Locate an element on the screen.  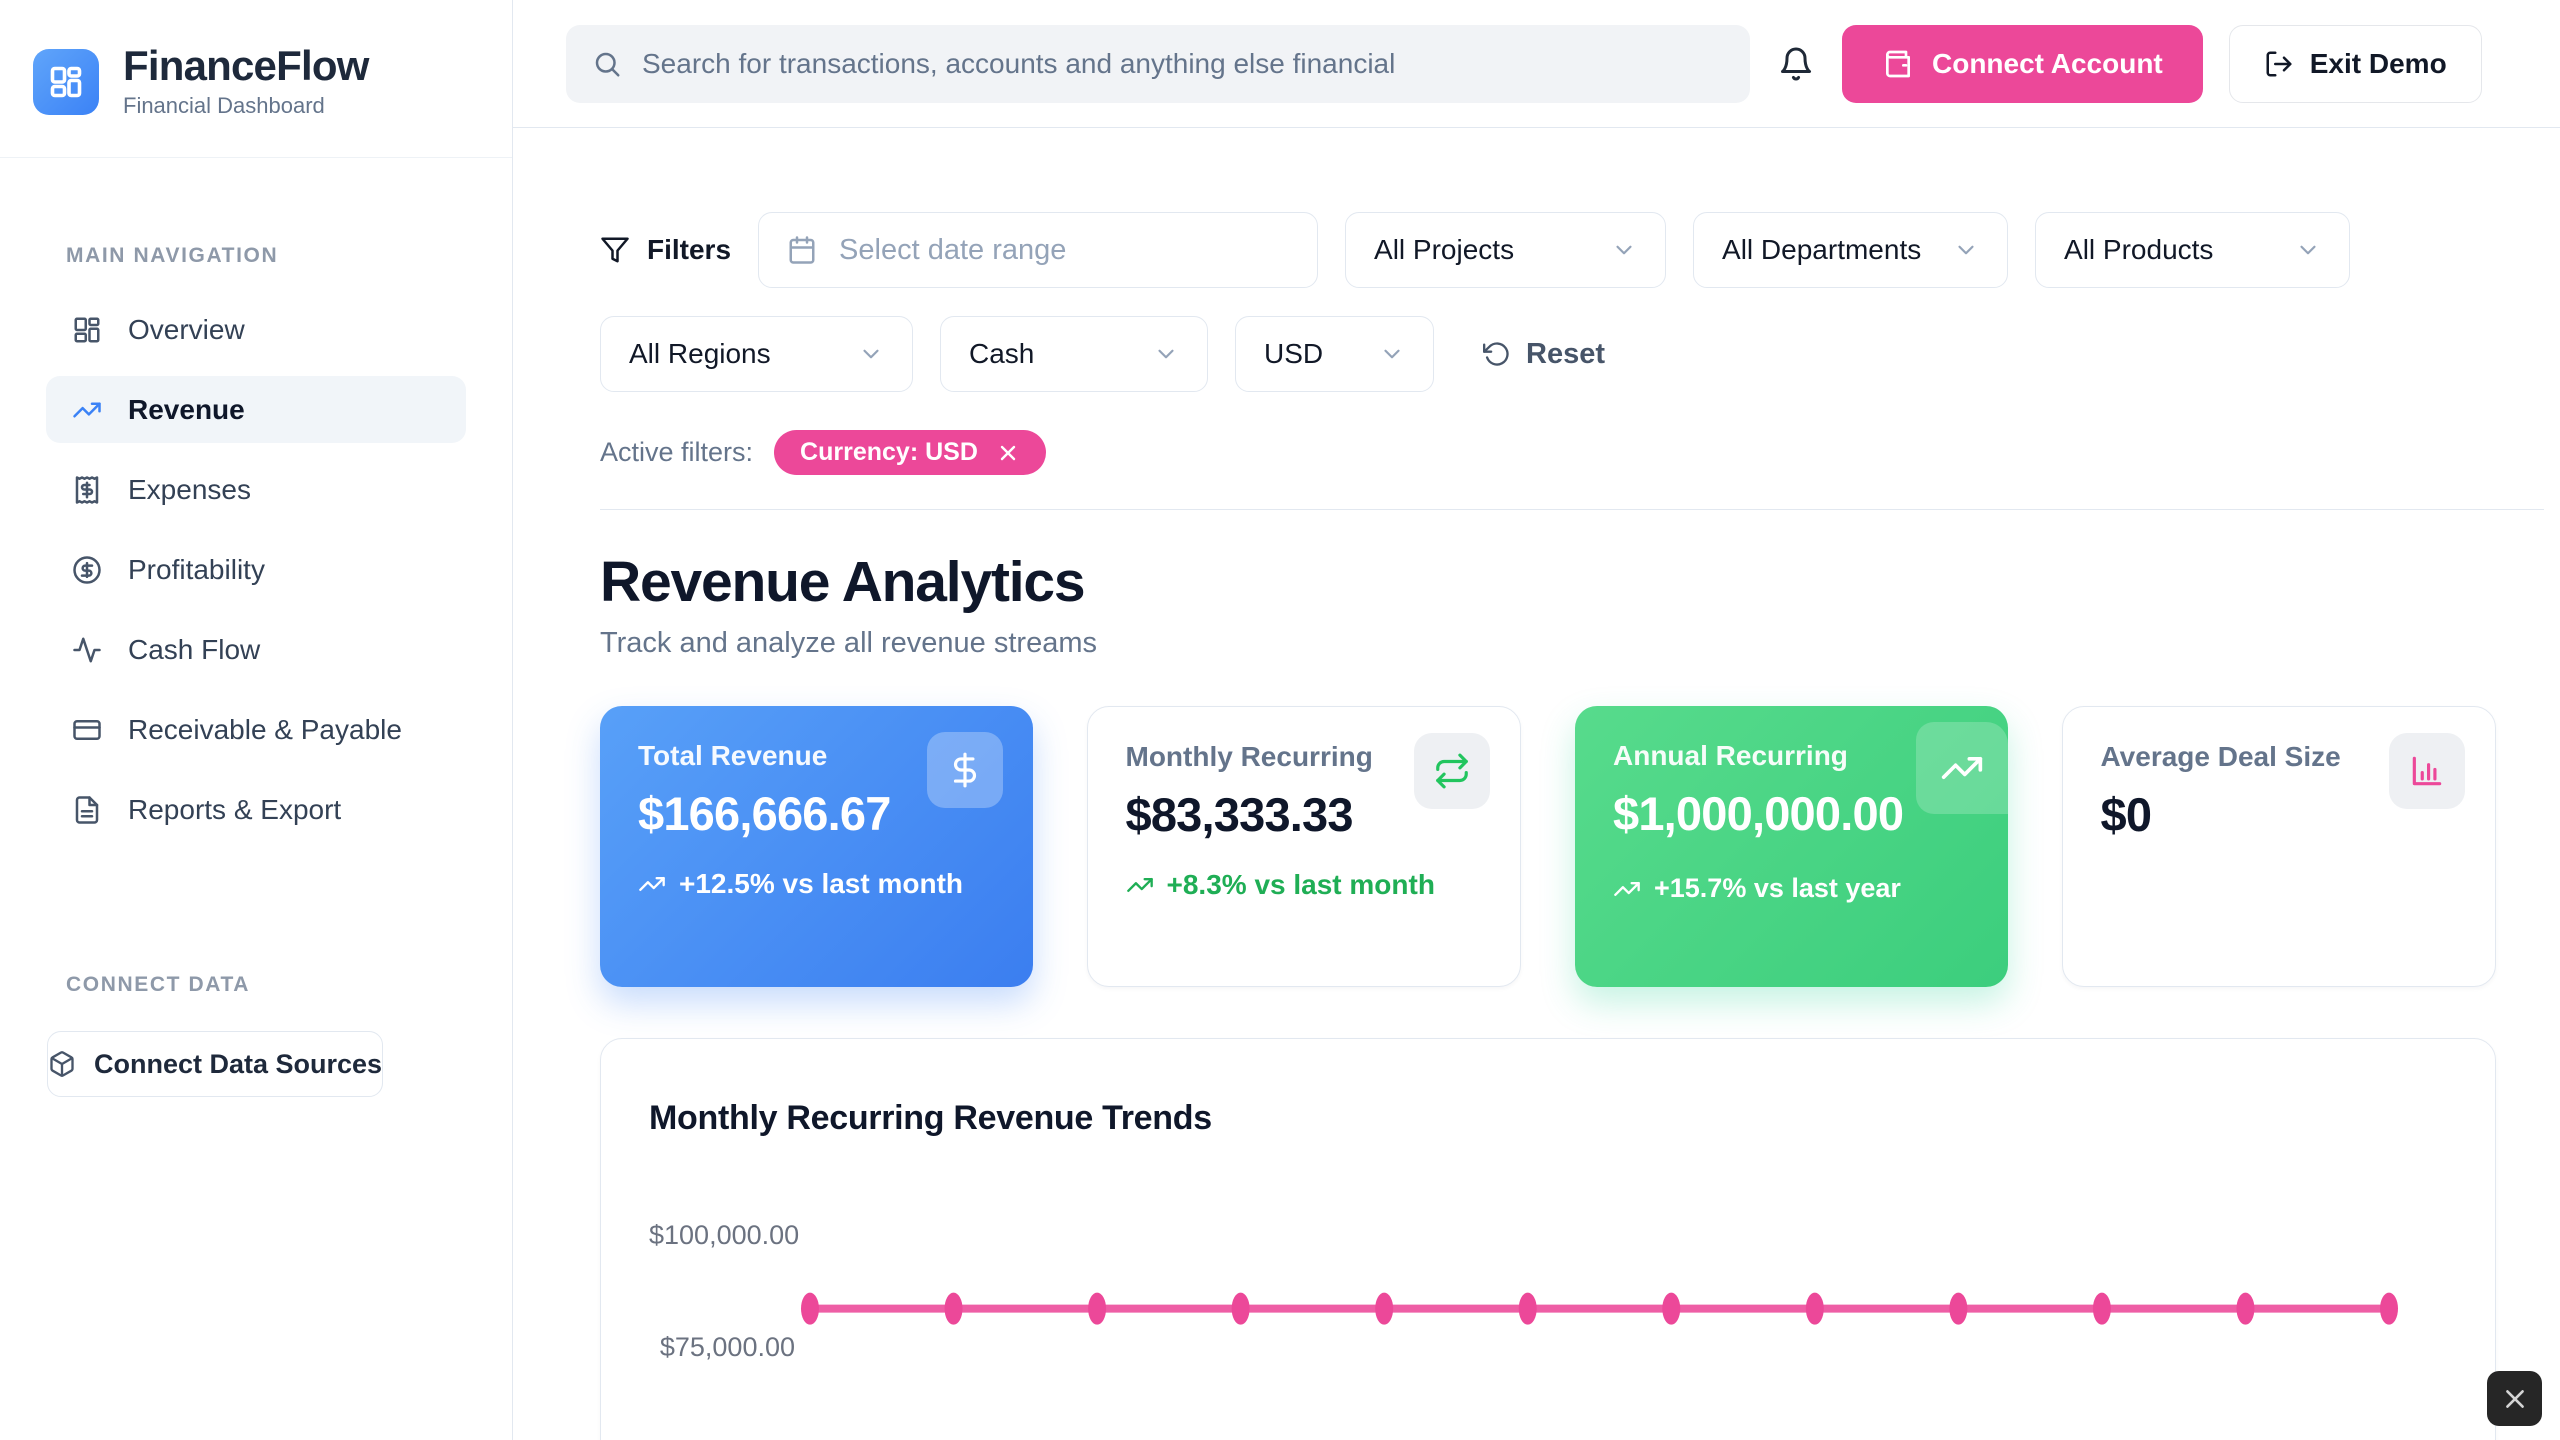
brand: FinanceFlow Financial Dashboard is located at coordinates (256, 79).